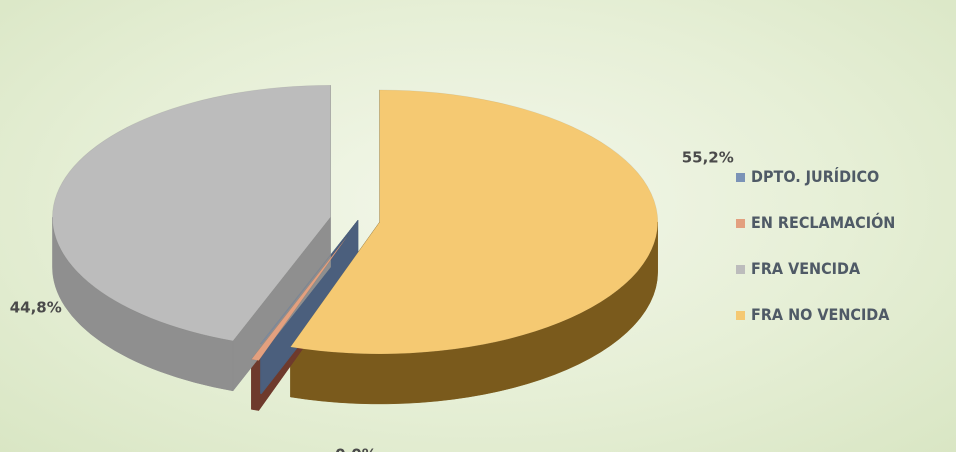 Image resolution: width=956 pixels, height=452 pixels. Describe the element at coordinates (740, 223) in the screenshot. I see `legend-swatch-en-reclamacion` at that location.